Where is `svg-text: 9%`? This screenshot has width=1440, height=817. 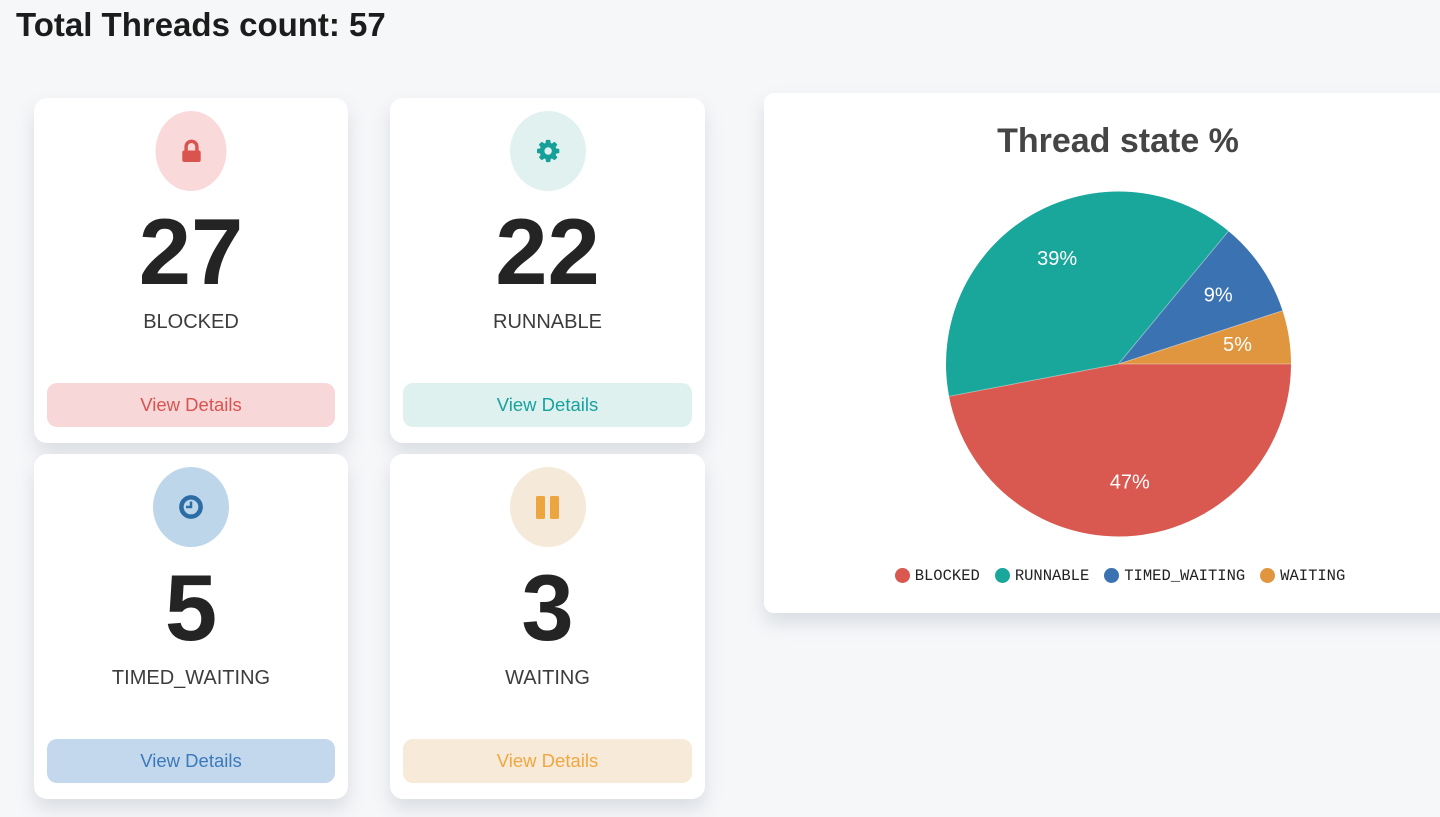 svg-text: 9% is located at coordinates (1218, 295).